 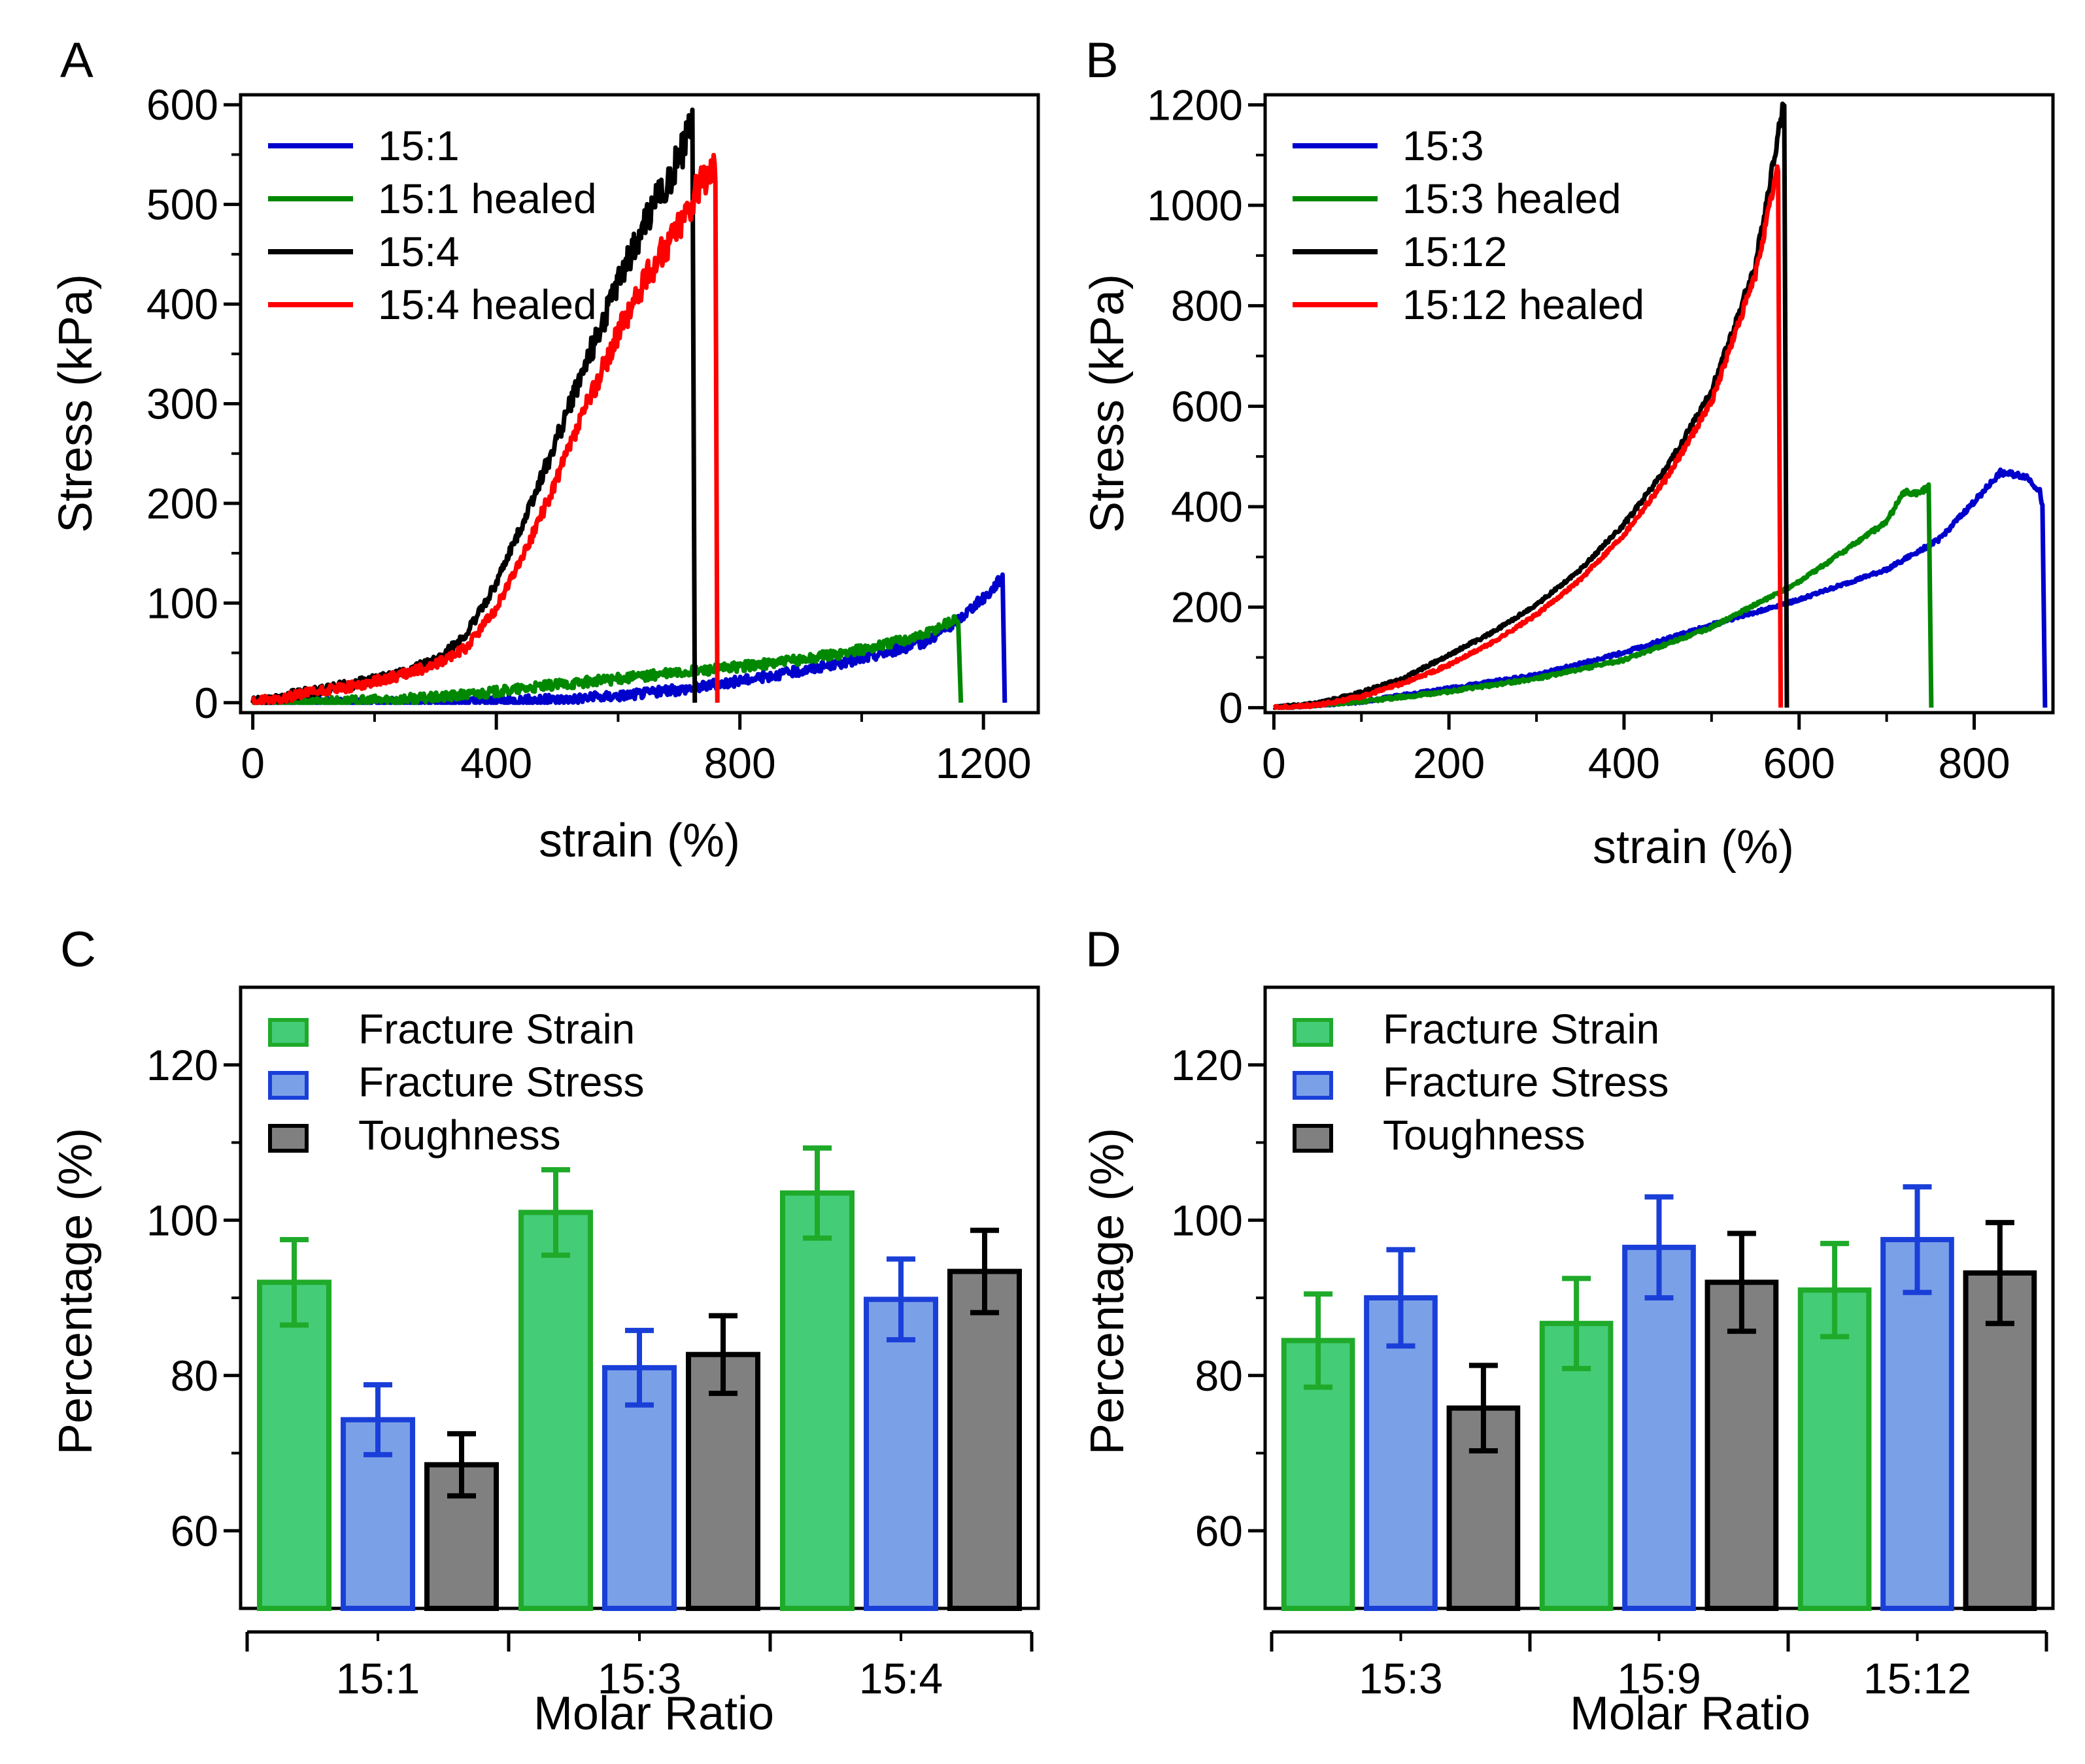 What do you see at coordinates (1528, 437) in the screenshot?
I see `series-line-15-12-healed` at bounding box center [1528, 437].